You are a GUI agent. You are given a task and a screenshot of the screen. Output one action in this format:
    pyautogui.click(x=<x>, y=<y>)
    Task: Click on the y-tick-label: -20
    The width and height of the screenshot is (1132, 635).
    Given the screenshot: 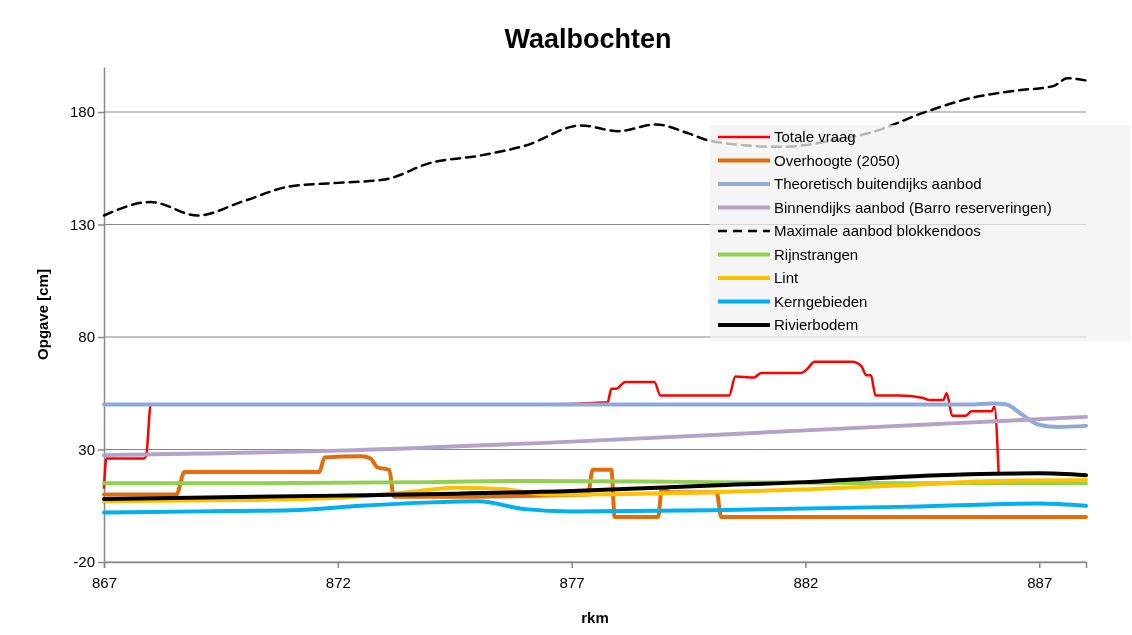 What is the action you would take?
    pyautogui.click(x=84, y=562)
    